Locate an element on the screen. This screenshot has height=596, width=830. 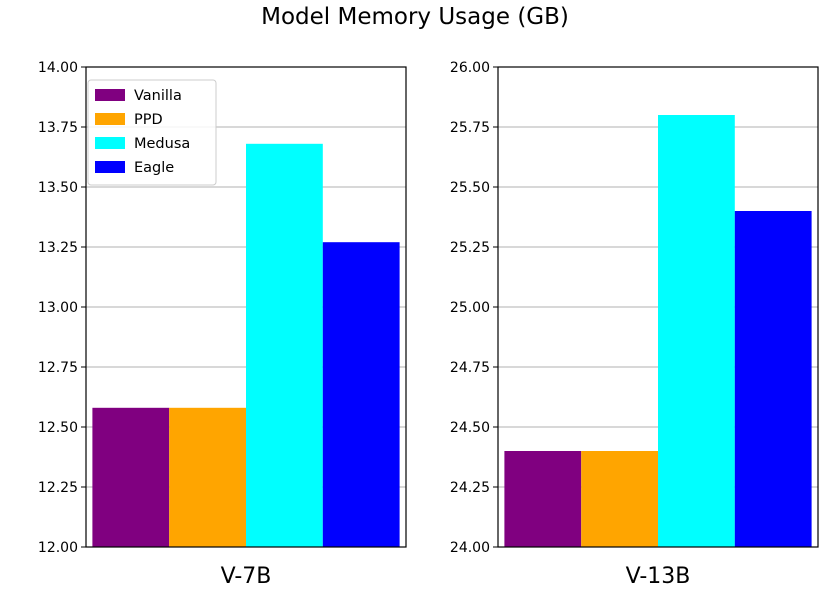
y-tick-label: 12.25 is located at coordinates (58, 488).